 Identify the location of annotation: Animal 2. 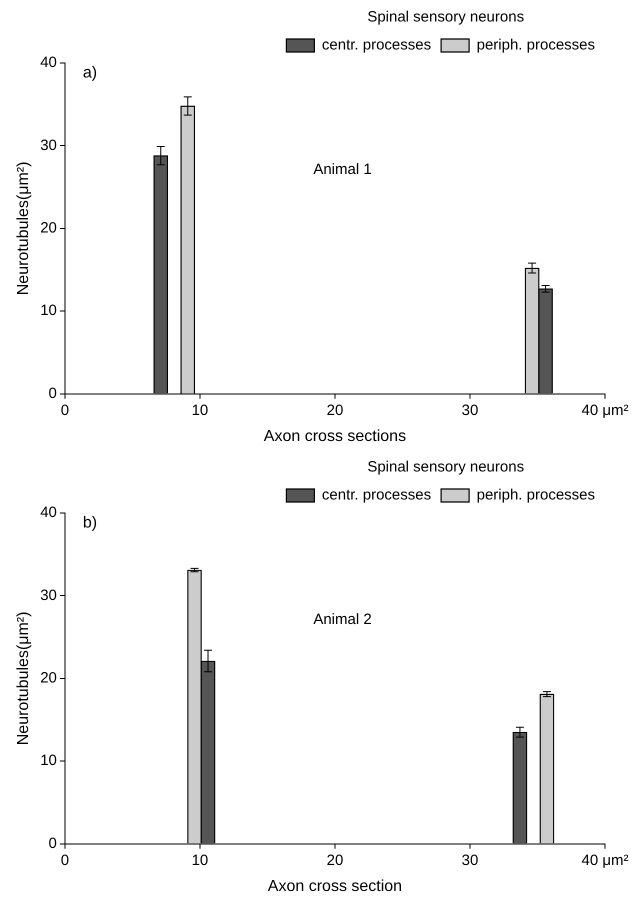
(342, 619).